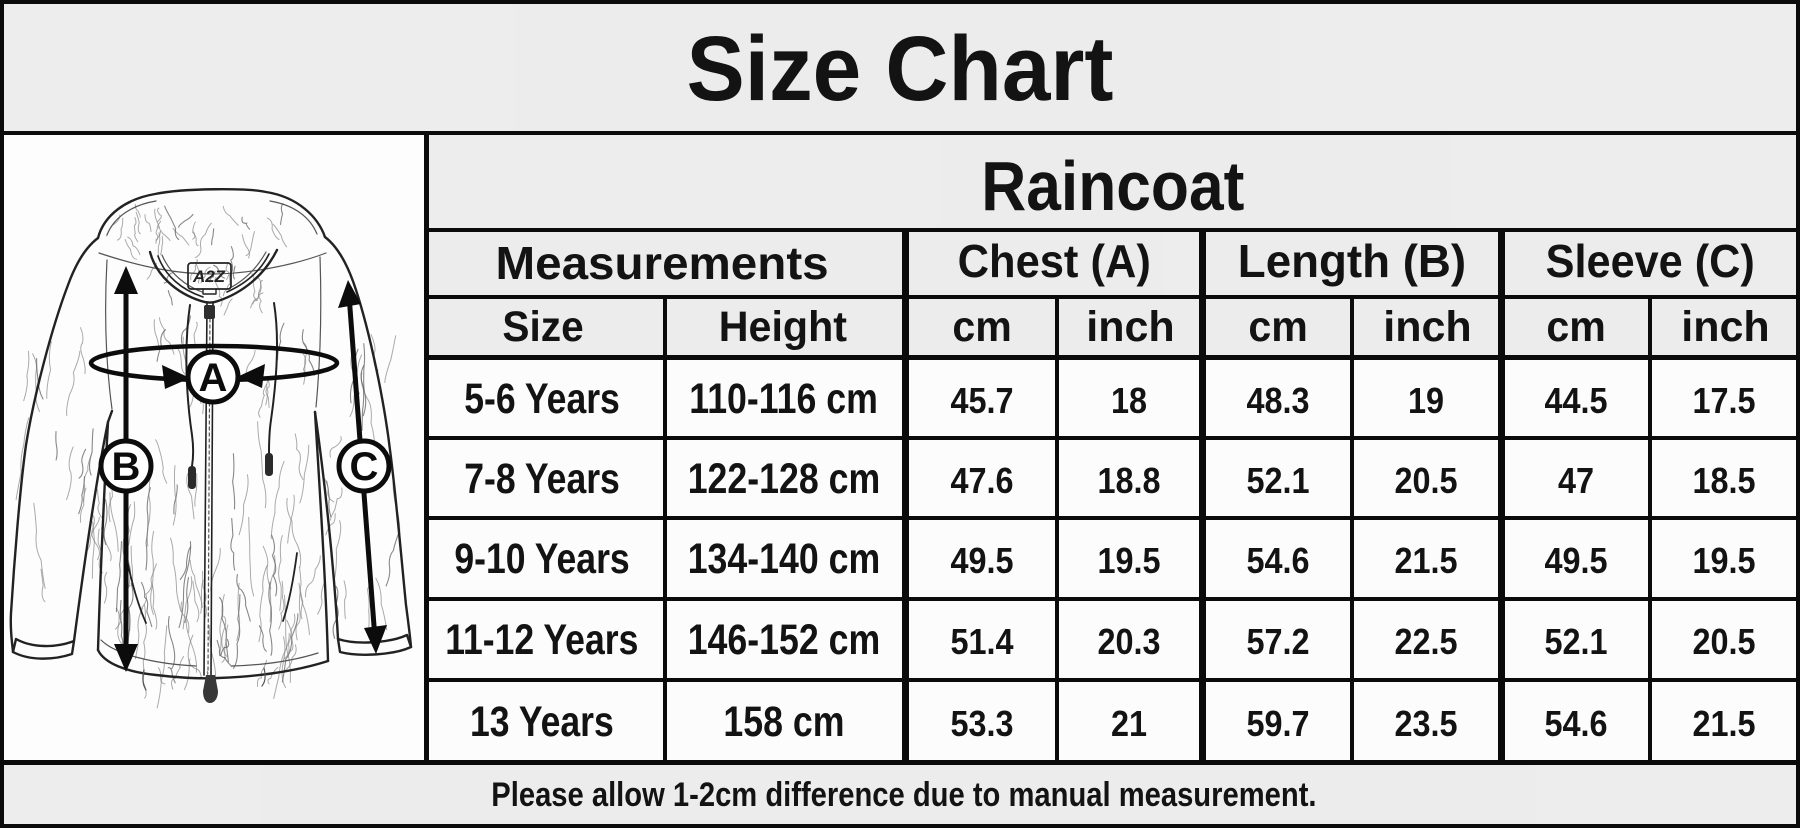 This screenshot has width=1800, height=828. Describe the element at coordinates (213, 378) in the screenshot. I see `svg-text: A` at that location.